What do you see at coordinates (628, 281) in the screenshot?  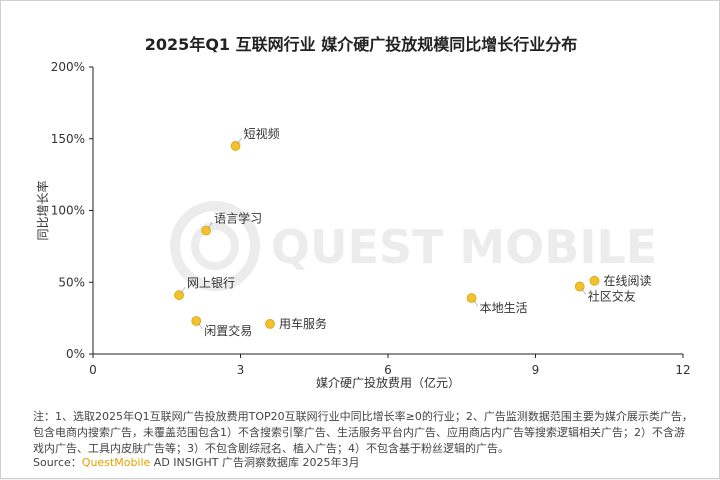 I see `data-point-label: 在线阅读` at bounding box center [628, 281].